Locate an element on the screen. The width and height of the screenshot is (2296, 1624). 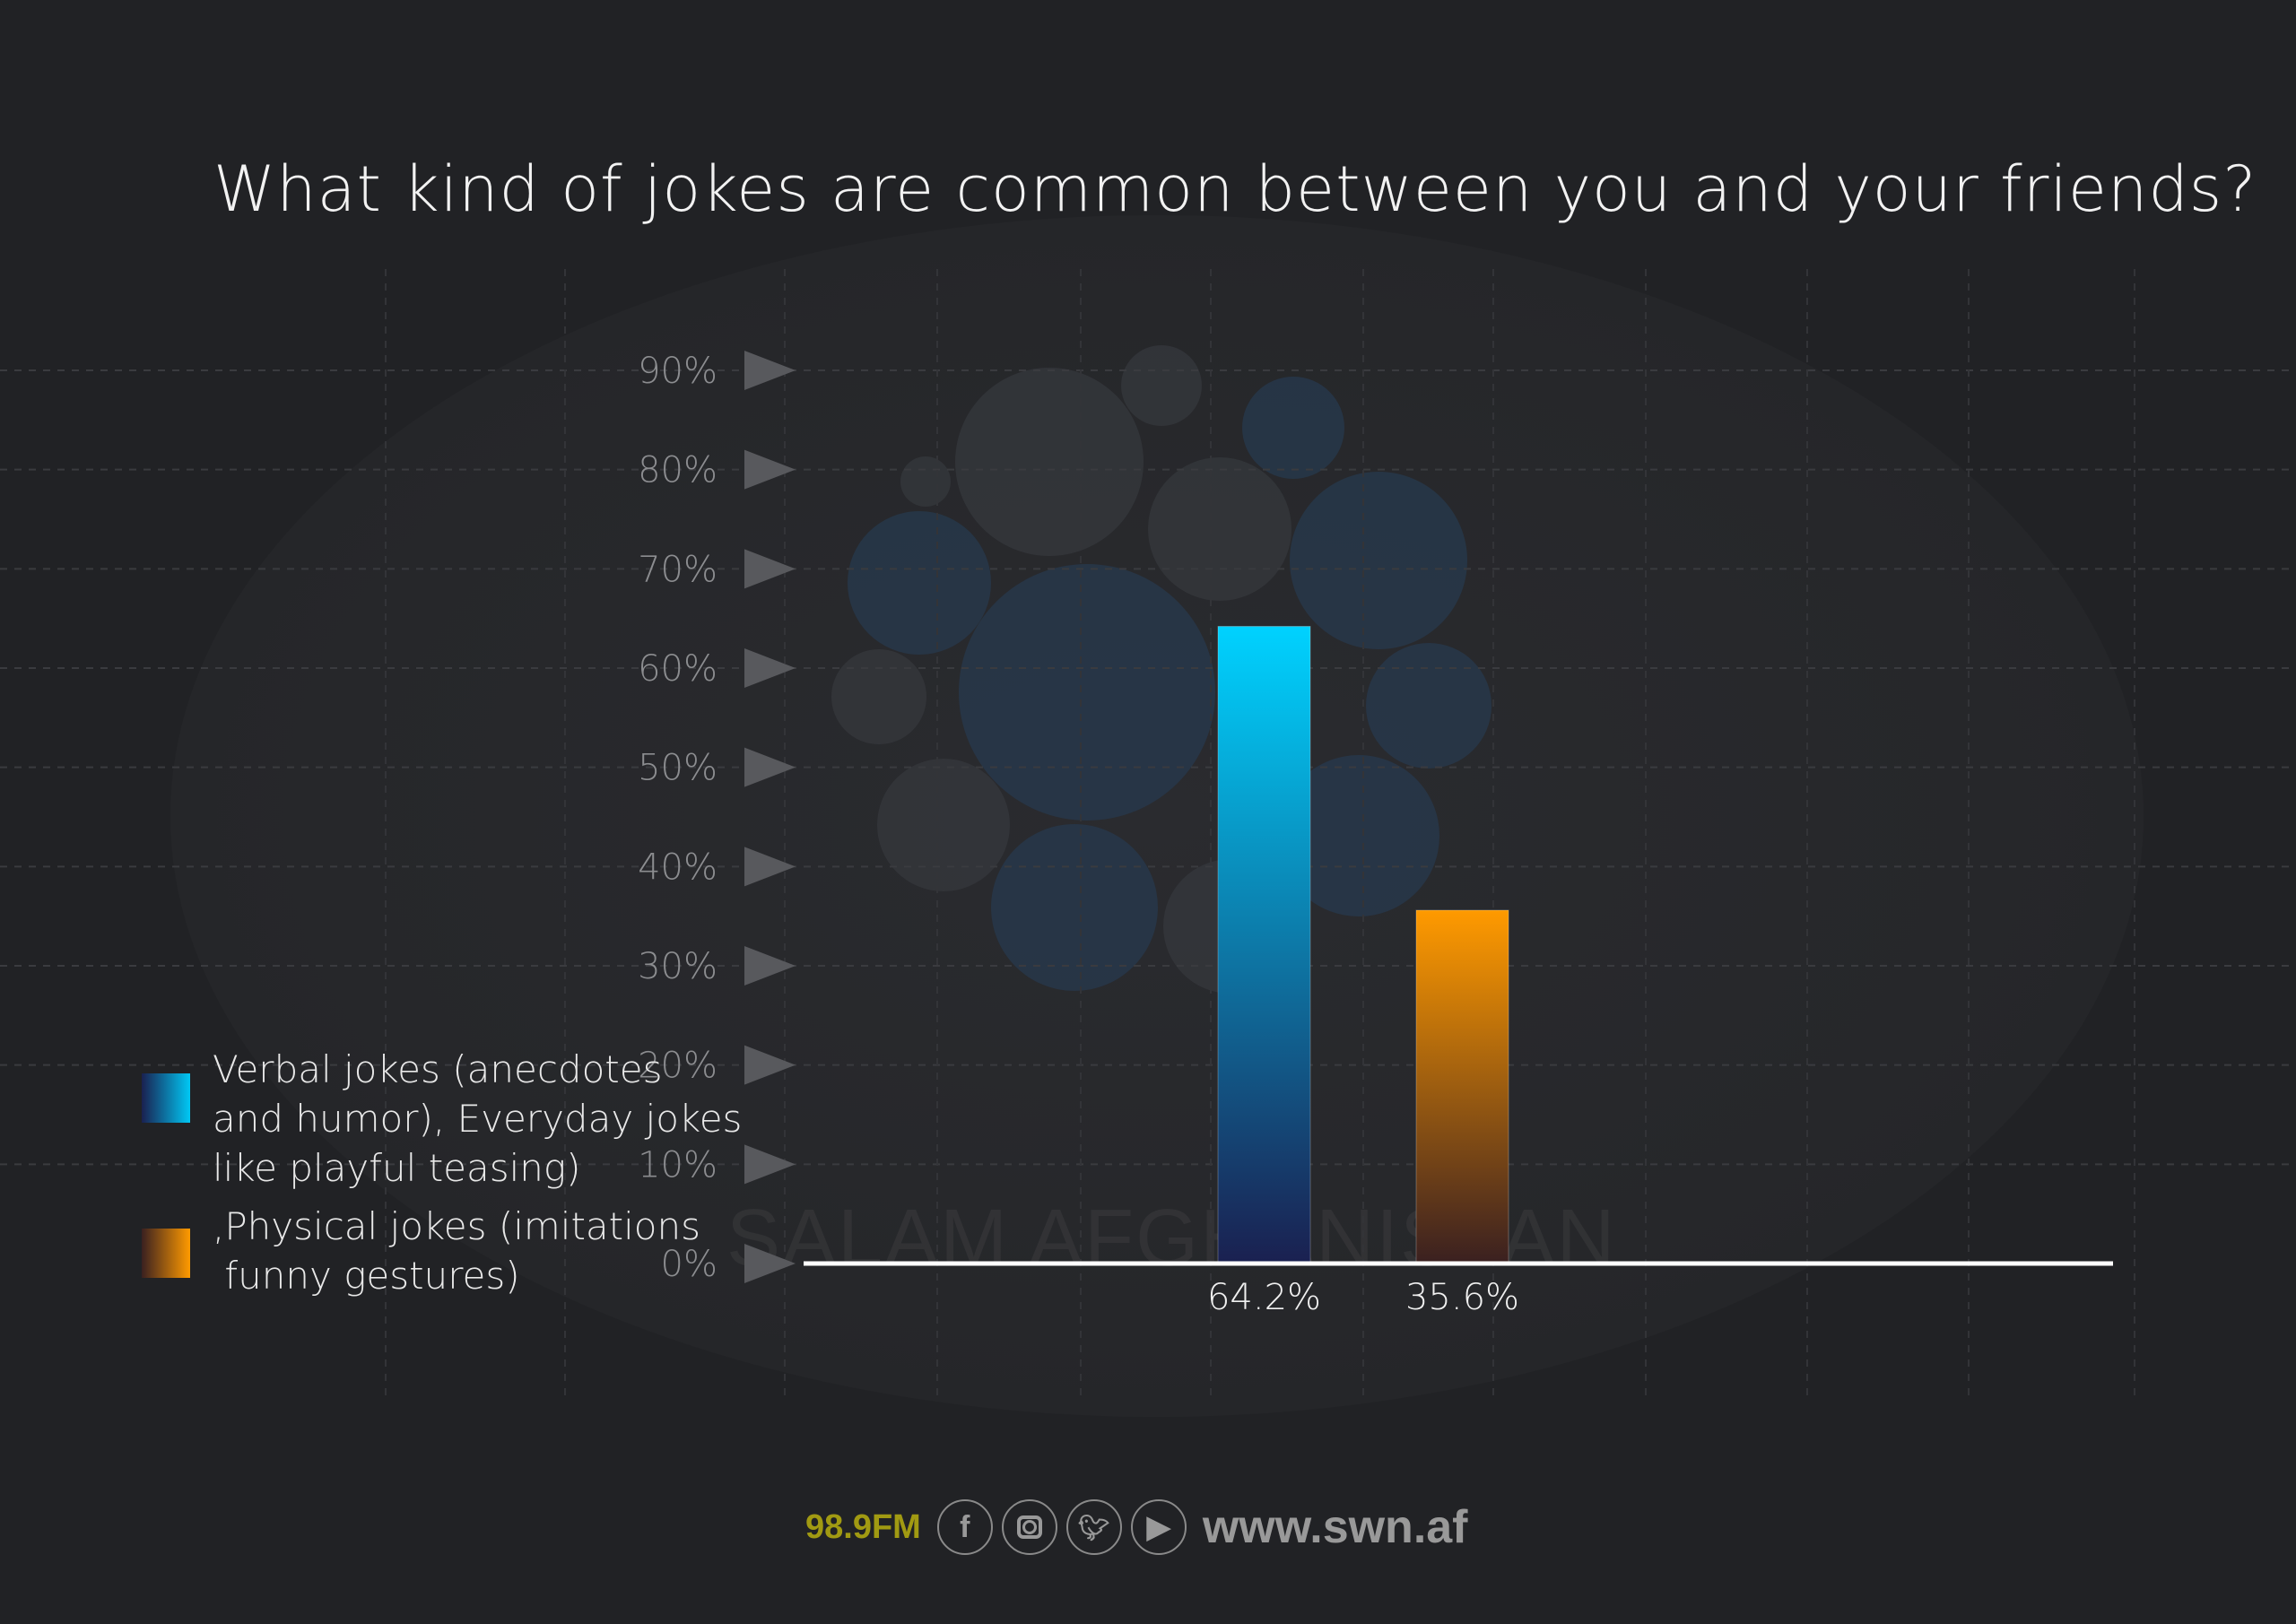
y-axis: 0% 10% 20% 30% 40% 50% 60% 70% 80% 90% is located at coordinates (717, 818).